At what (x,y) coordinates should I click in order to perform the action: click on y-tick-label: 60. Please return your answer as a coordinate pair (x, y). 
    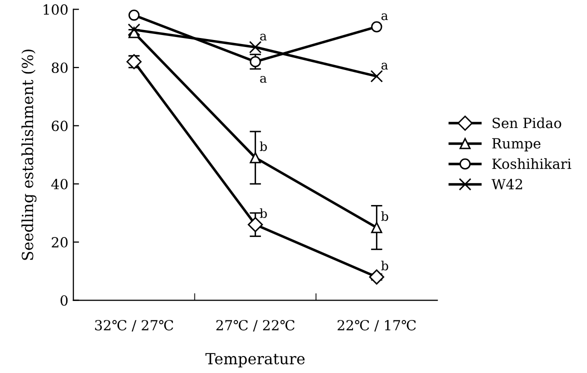
    Looking at the image, I should click on (60, 126).